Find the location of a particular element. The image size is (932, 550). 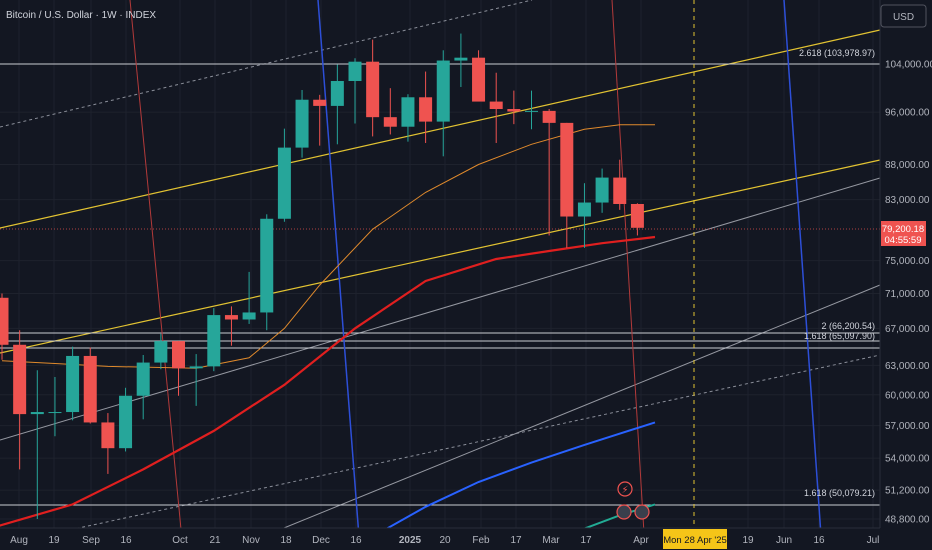

x-tick-label: 20 is located at coordinates (445, 540).